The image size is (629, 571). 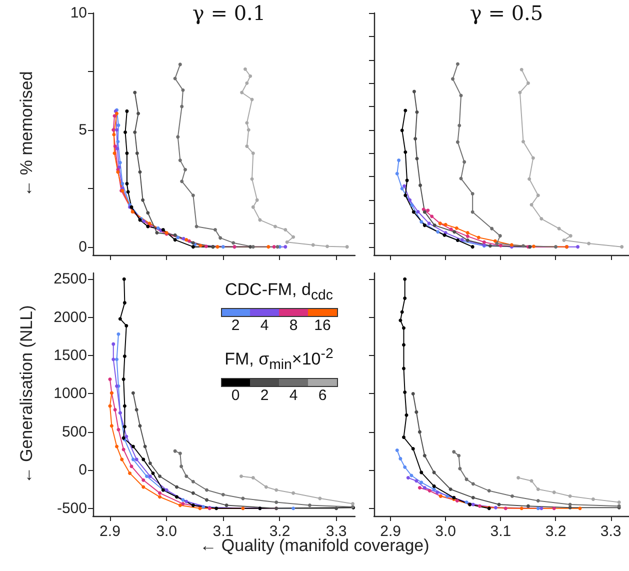 I want to click on y-tick-label: 0, so click(x=82, y=247).